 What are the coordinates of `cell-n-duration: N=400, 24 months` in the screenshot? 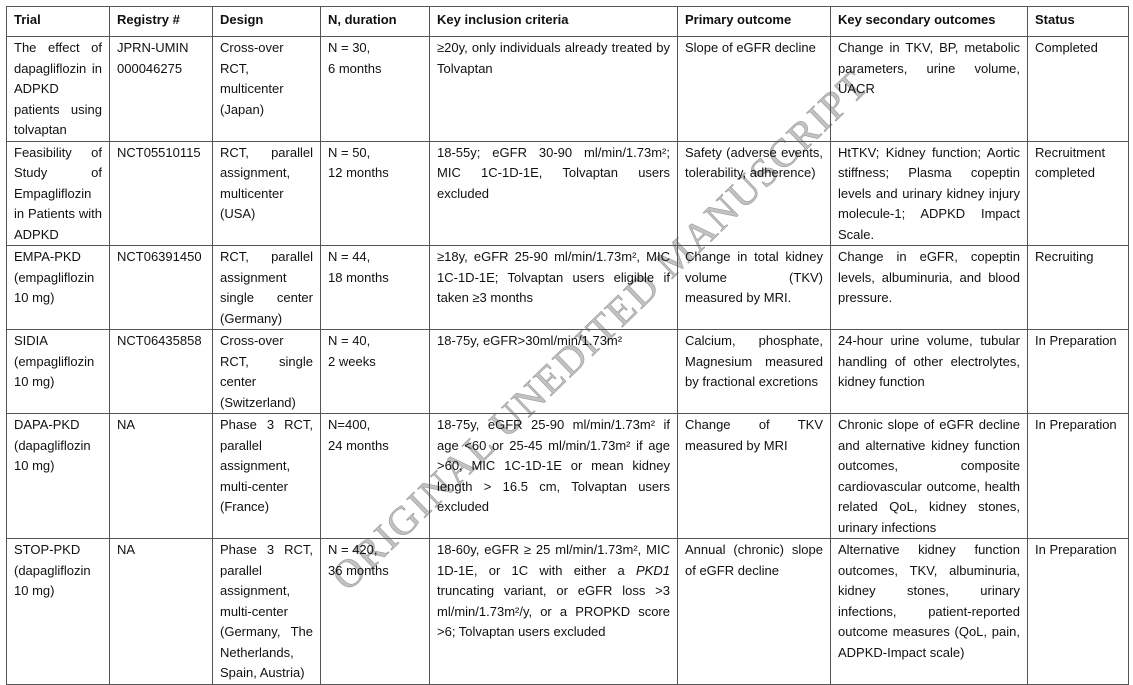 It's located at (375, 476).